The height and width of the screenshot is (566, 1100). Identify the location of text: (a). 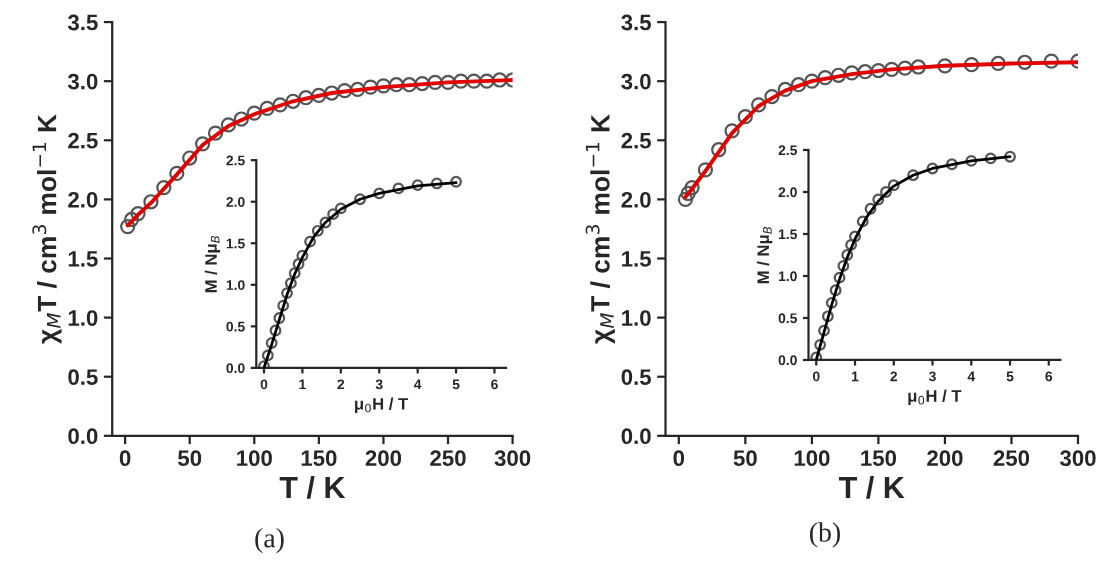
(269, 540).